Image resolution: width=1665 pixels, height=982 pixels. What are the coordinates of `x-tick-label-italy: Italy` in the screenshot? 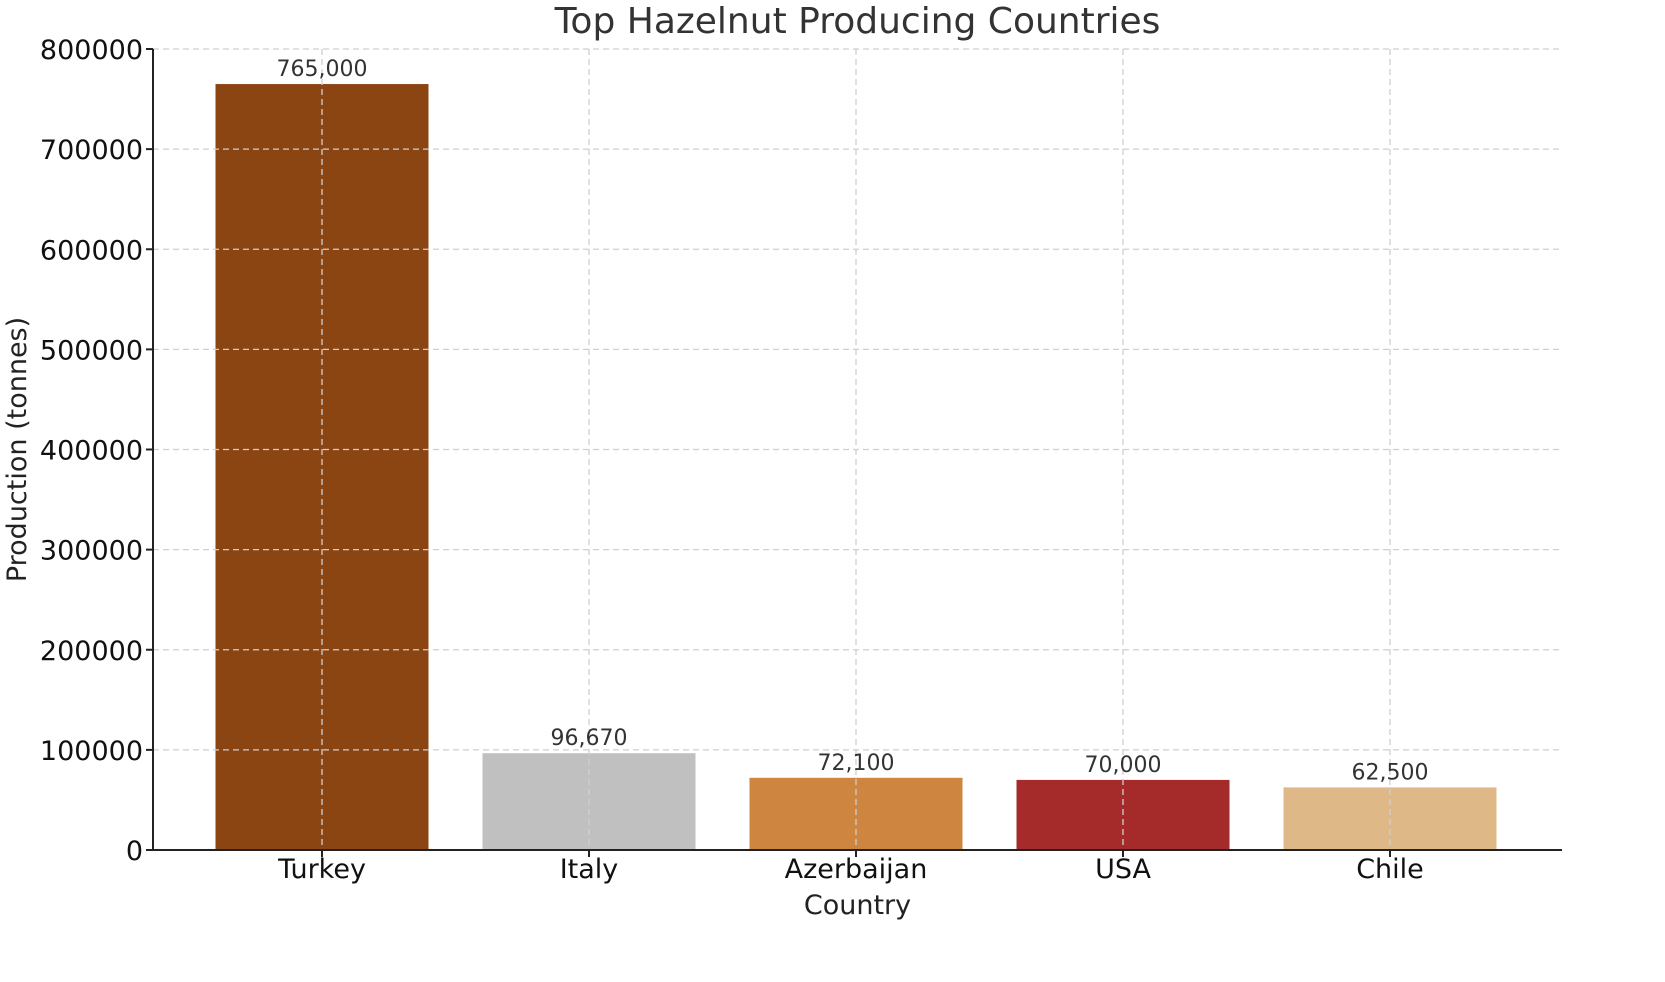 It's located at (589, 869).